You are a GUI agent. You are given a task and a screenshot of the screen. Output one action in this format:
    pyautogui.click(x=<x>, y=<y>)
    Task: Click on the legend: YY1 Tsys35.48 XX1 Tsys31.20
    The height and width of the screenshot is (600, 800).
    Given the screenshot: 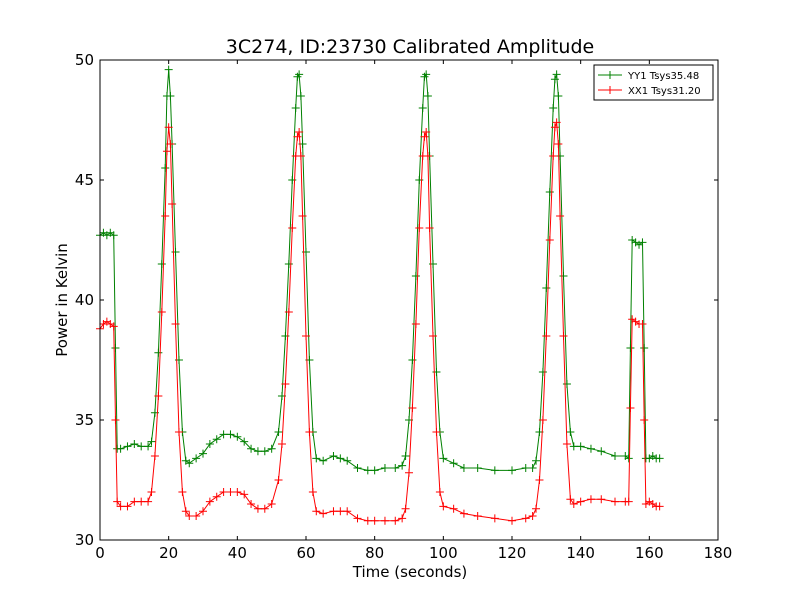 What is the action you would take?
    pyautogui.click(x=653, y=82)
    